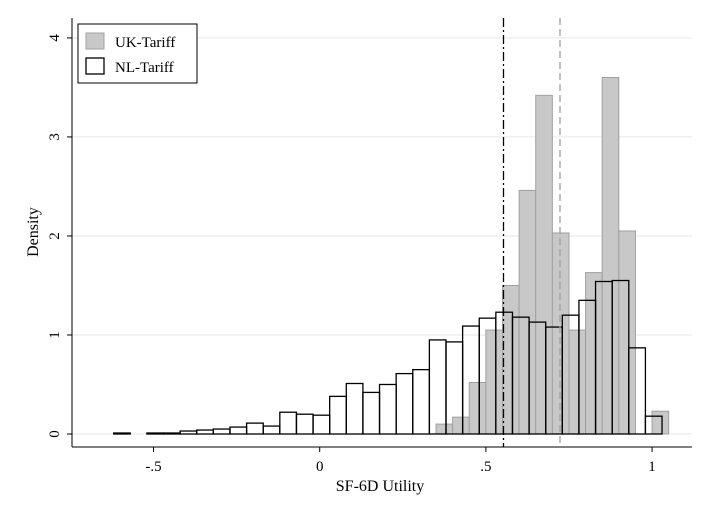 This screenshot has width=709, height=515. What do you see at coordinates (320, 467) in the screenshot?
I see `x-tick-label: 0` at bounding box center [320, 467].